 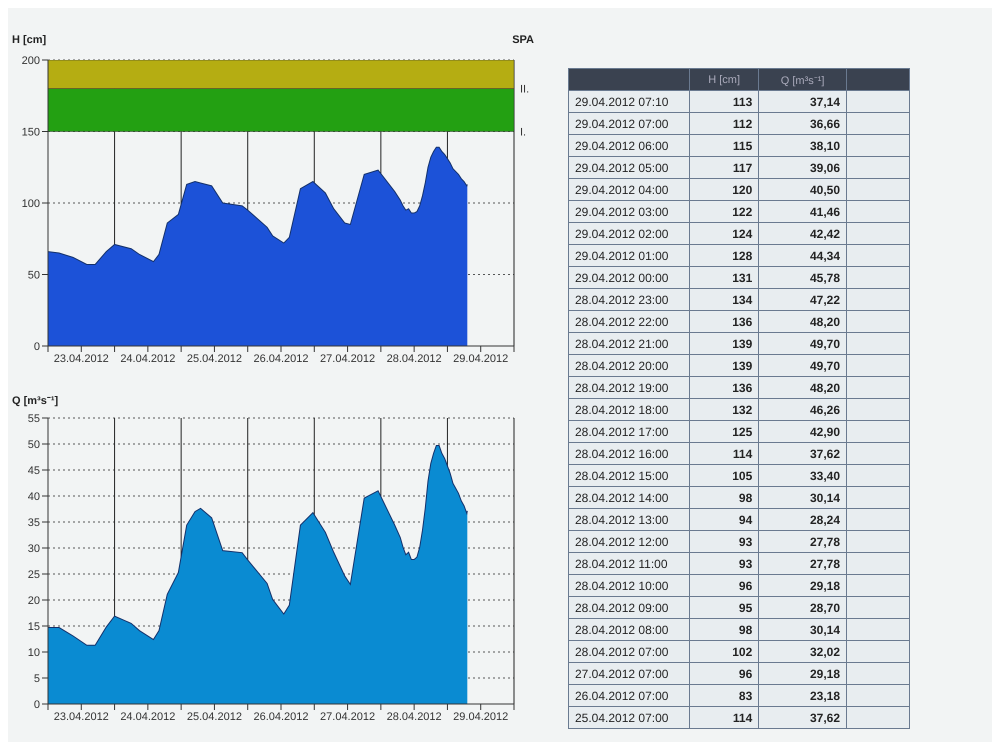 What do you see at coordinates (724, 541) in the screenshot?
I see `data-label: 93` at bounding box center [724, 541].